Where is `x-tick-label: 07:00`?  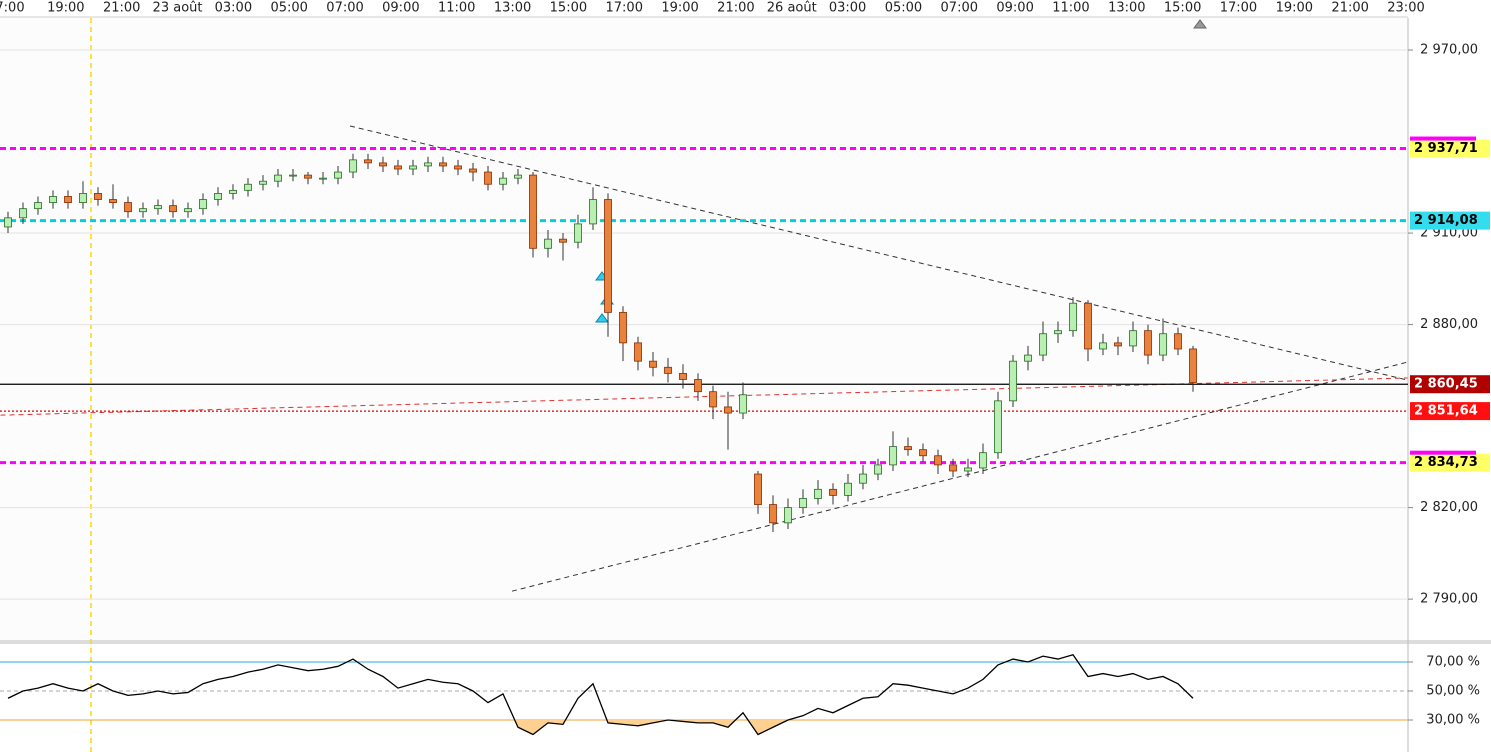 x-tick-label: 07:00 is located at coordinates (344, 8).